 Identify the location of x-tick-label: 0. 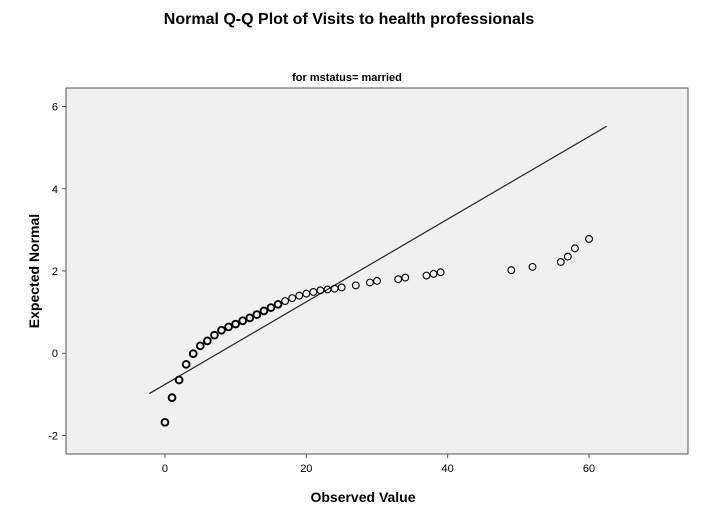
(165, 469).